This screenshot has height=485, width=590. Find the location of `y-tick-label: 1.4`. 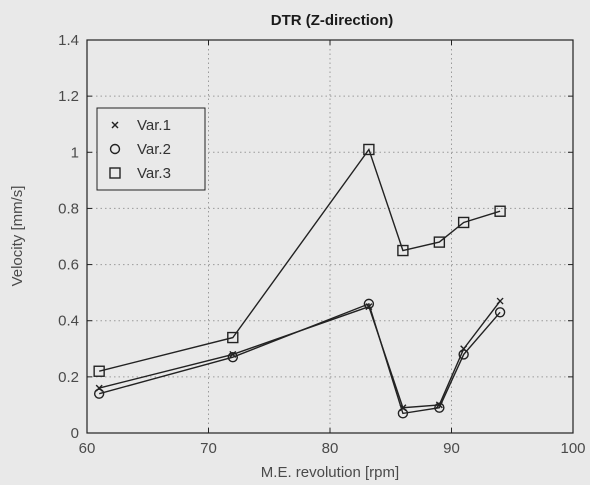

y-tick-label: 1.4 is located at coordinates (68, 40).